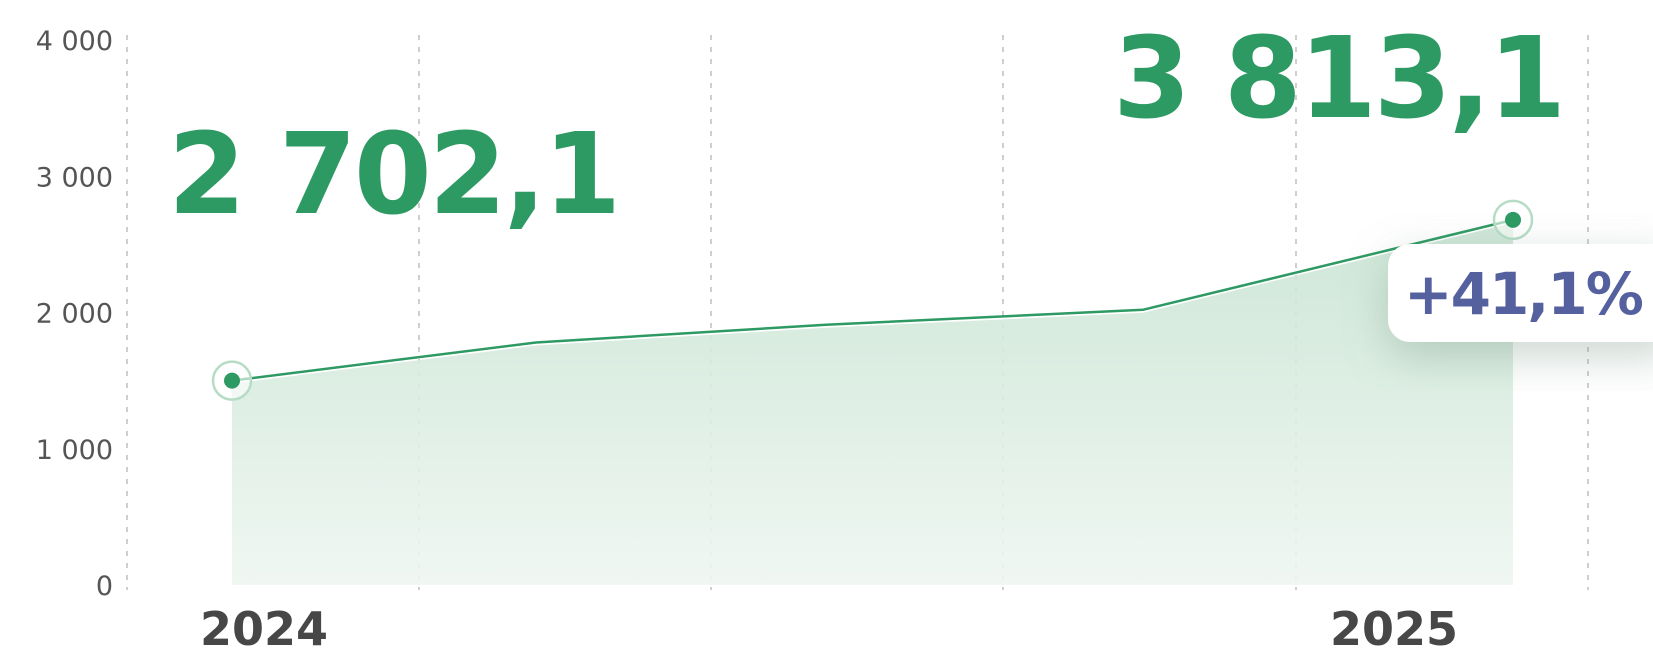  What do you see at coordinates (74, 177) in the screenshot?
I see `y-tick-label: 3 000` at bounding box center [74, 177].